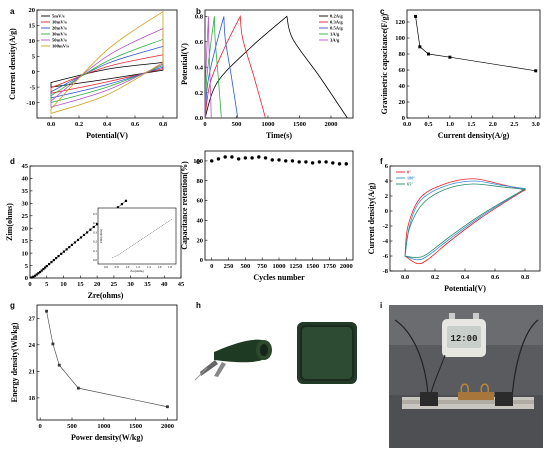  Describe the element at coordinates (385, 226) in the screenshot. I see `y-tick-label: -2` at that location.